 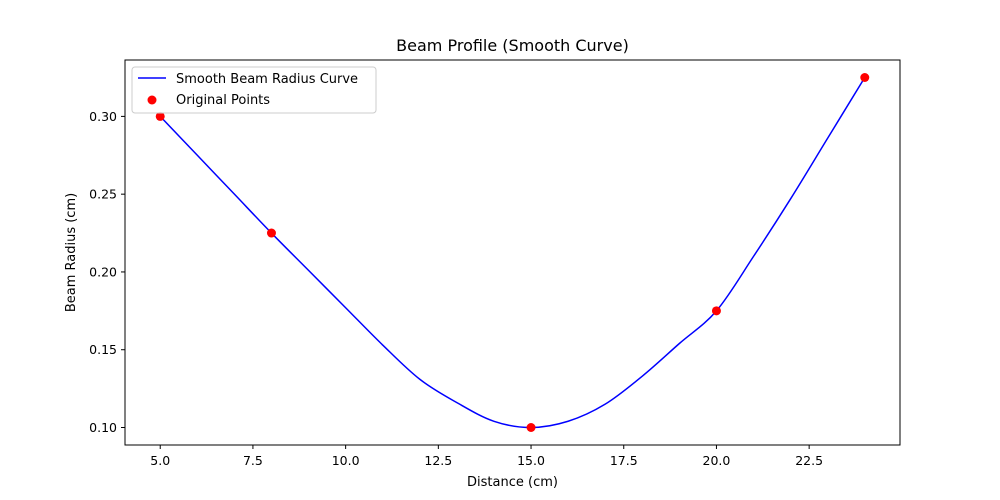 I want to click on x-tick-label: 5.0, so click(x=160, y=460).